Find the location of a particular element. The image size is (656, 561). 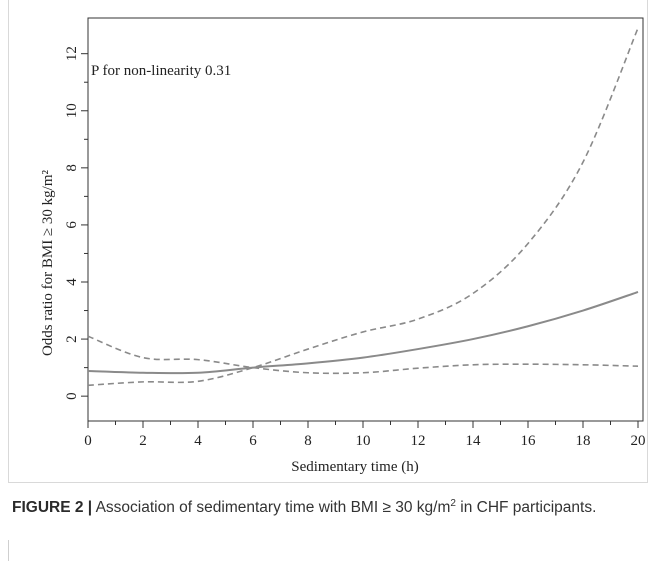

y-tick-label: 0 is located at coordinates (72, 396).